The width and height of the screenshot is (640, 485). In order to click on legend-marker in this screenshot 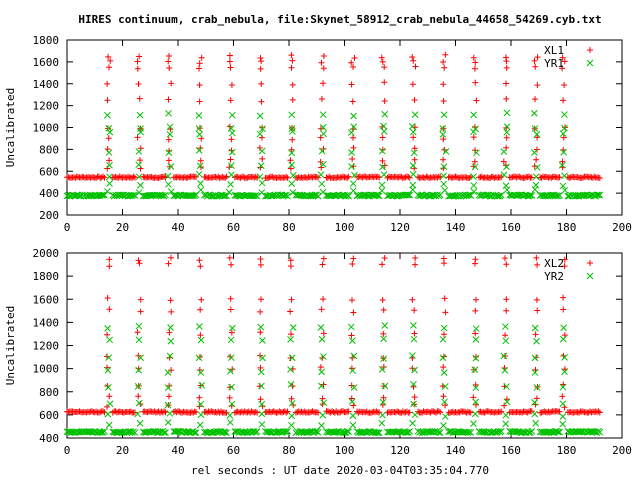, I will do `click(590, 63)`.